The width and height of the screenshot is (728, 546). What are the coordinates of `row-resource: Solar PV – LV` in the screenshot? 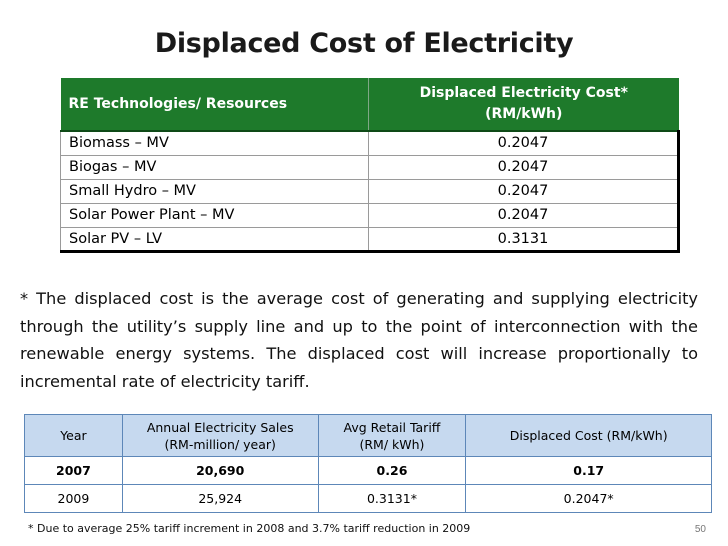 It's located at (214, 240).